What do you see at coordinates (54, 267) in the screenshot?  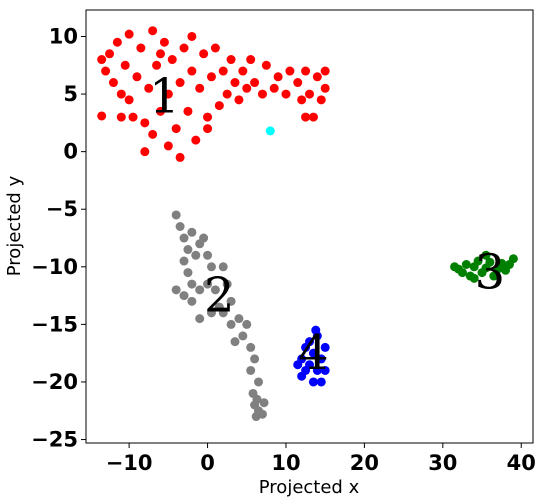 I see `y-tick-label: −10` at bounding box center [54, 267].